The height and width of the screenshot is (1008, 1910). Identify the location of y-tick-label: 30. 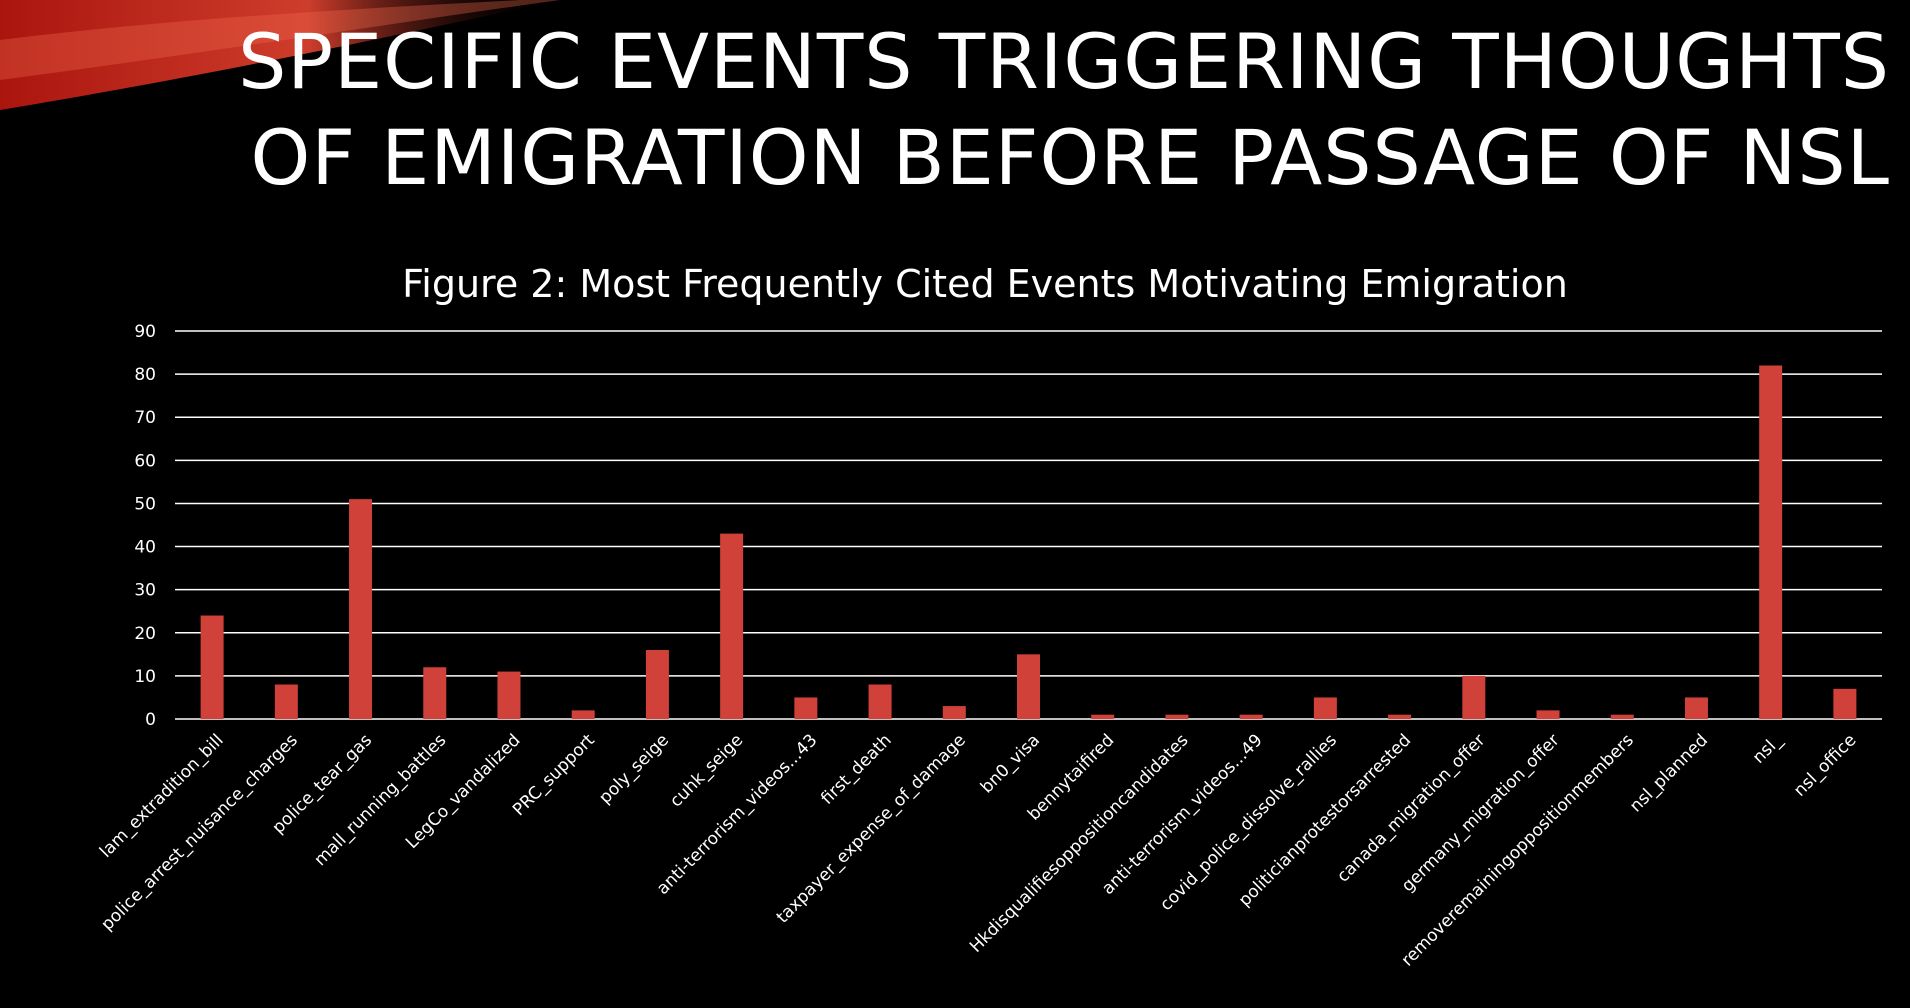
(145, 591).